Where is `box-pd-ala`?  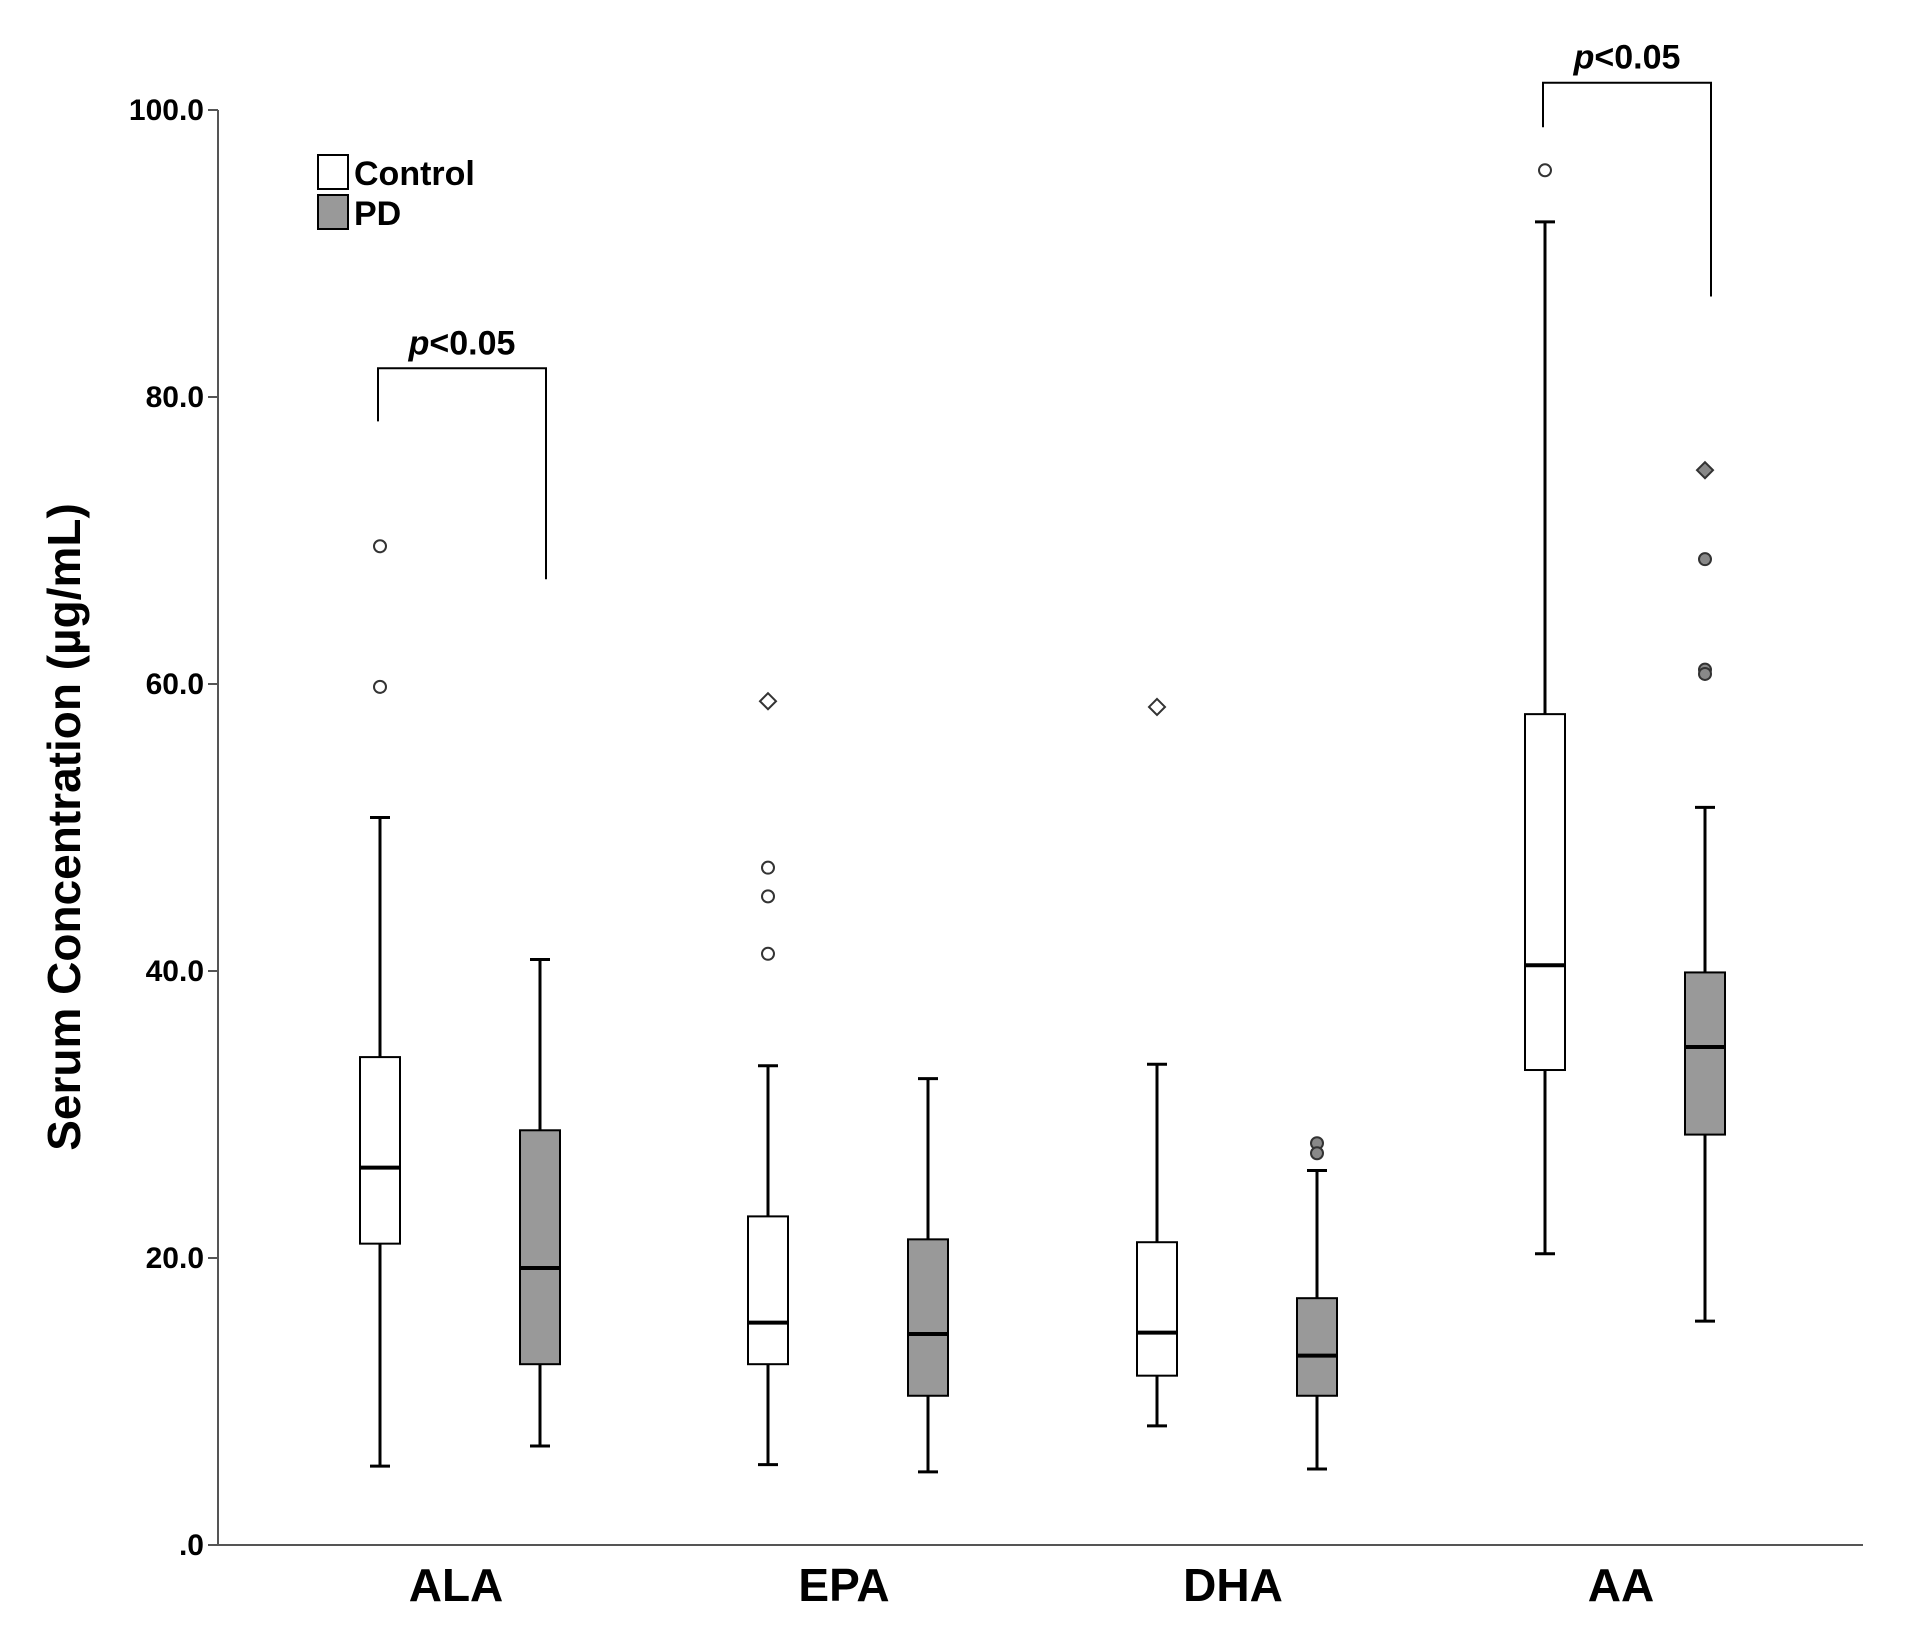 box-pd-ala is located at coordinates (540, 1203).